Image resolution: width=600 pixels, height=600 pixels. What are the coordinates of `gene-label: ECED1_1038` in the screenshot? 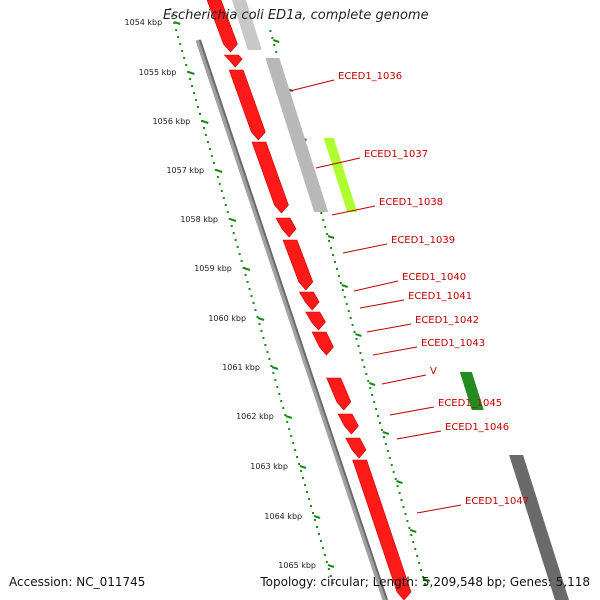 It's located at (411, 202).